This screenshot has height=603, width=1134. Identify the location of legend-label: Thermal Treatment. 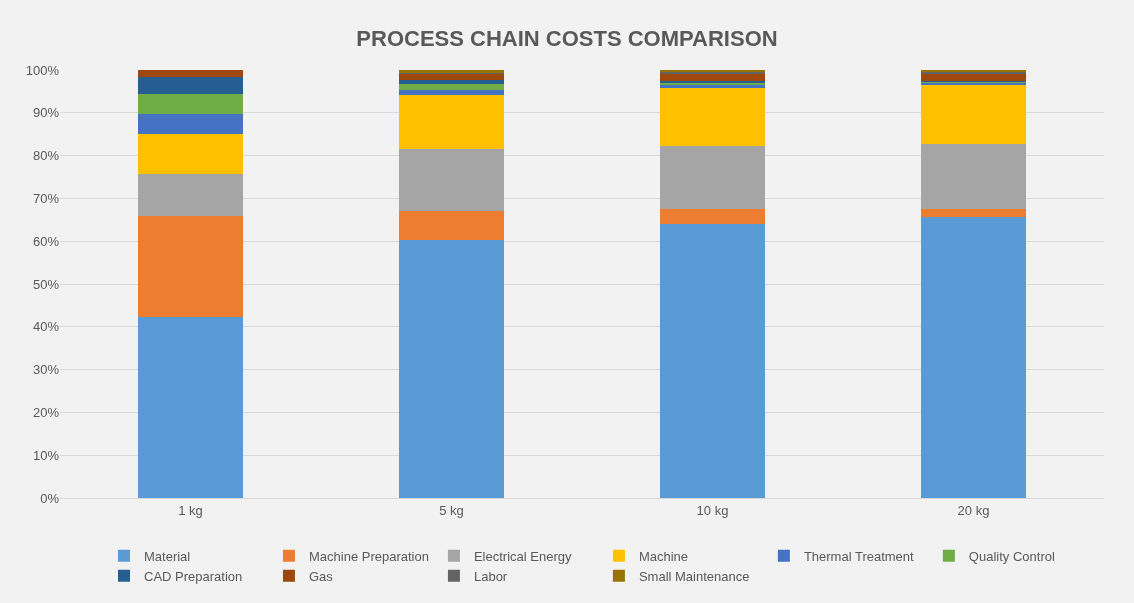
(859, 556).